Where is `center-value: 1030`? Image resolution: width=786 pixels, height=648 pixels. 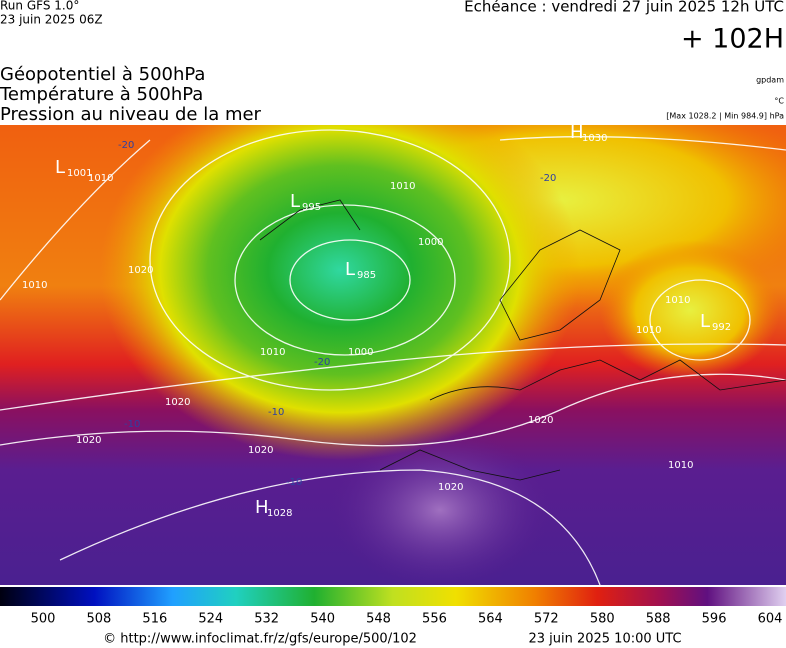
center-value: 1030 is located at coordinates (594, 138).